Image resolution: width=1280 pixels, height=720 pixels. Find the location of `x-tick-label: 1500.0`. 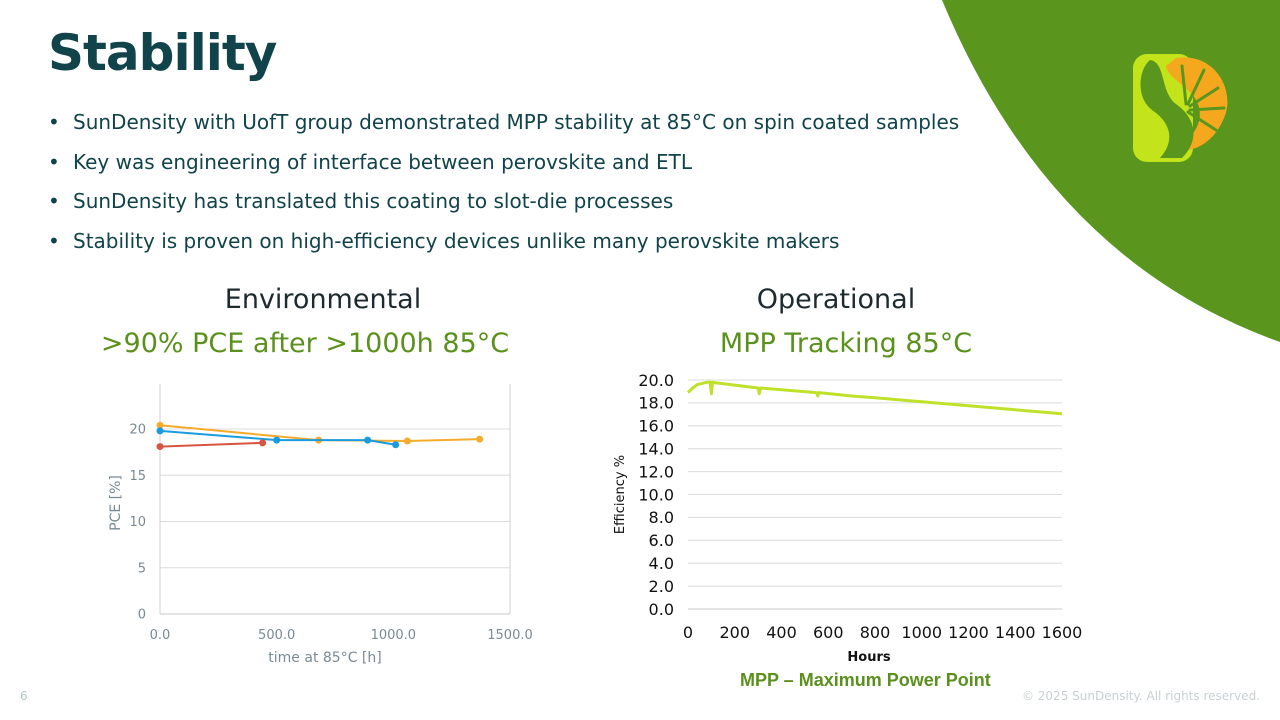

x-tick-label: 1500.0 is located at coordinates (510, 635).